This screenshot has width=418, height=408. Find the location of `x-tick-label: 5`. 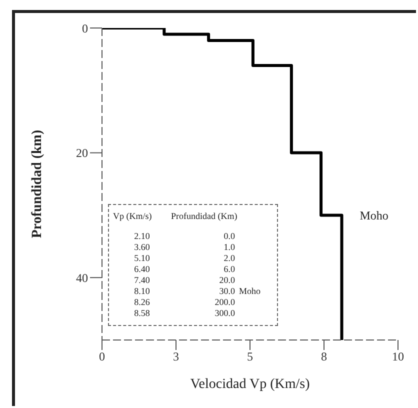

x-tick-label: 5 is located at coordinates (250, 357).